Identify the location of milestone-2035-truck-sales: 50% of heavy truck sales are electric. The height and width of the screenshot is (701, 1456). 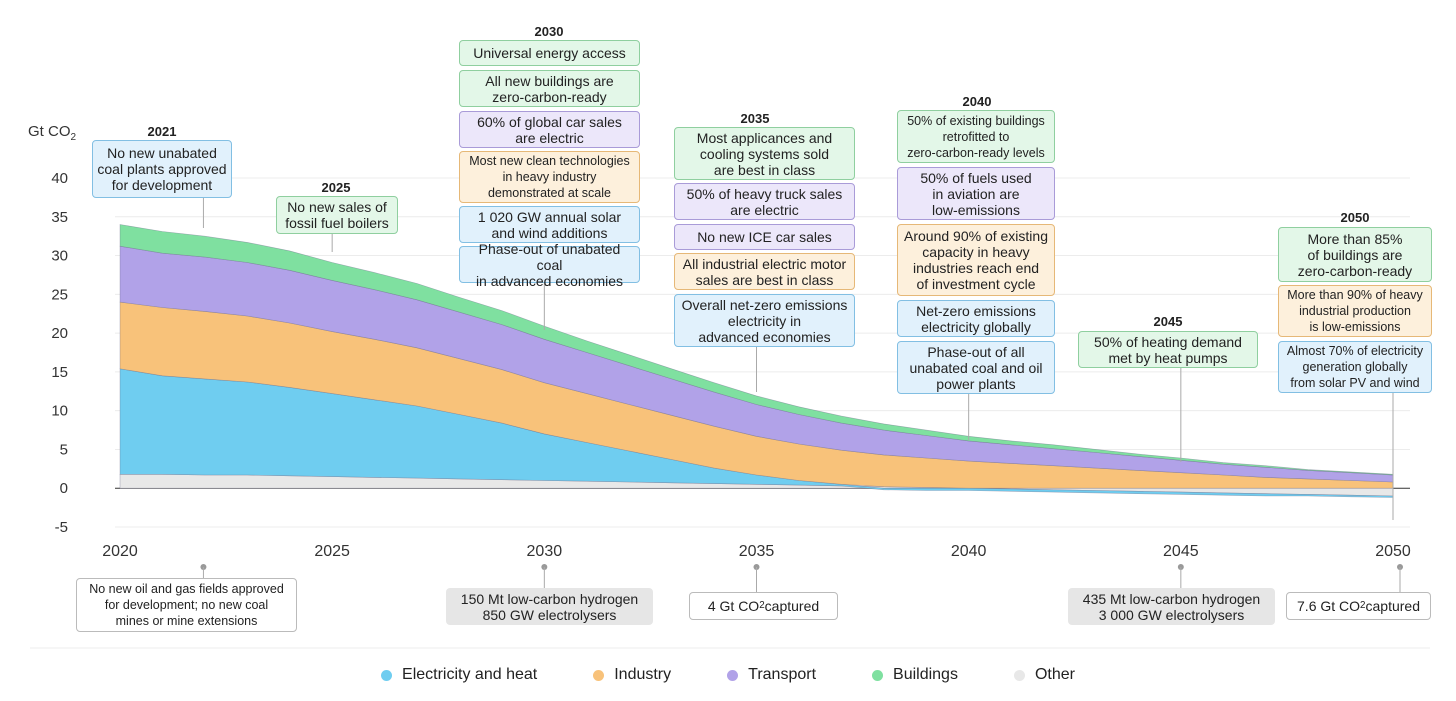
(764, 201).